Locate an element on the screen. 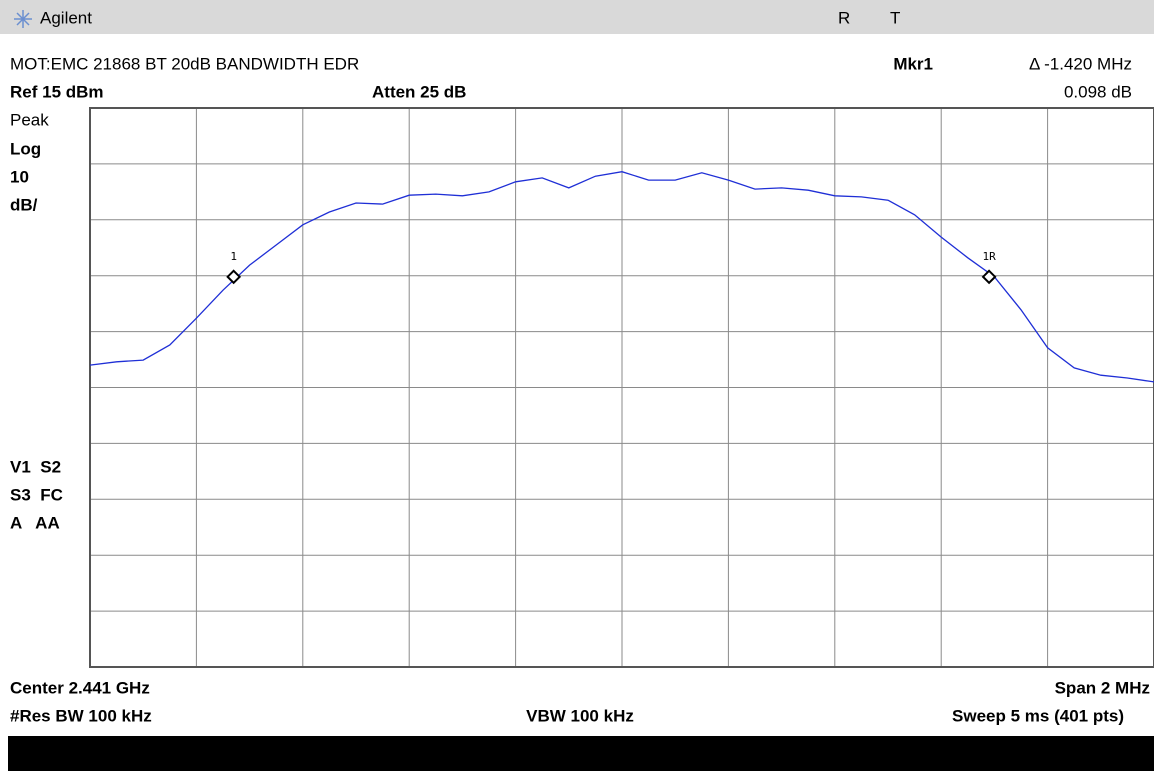  ref-level: Ref 15 dBm is located at coordinates (57, 91).